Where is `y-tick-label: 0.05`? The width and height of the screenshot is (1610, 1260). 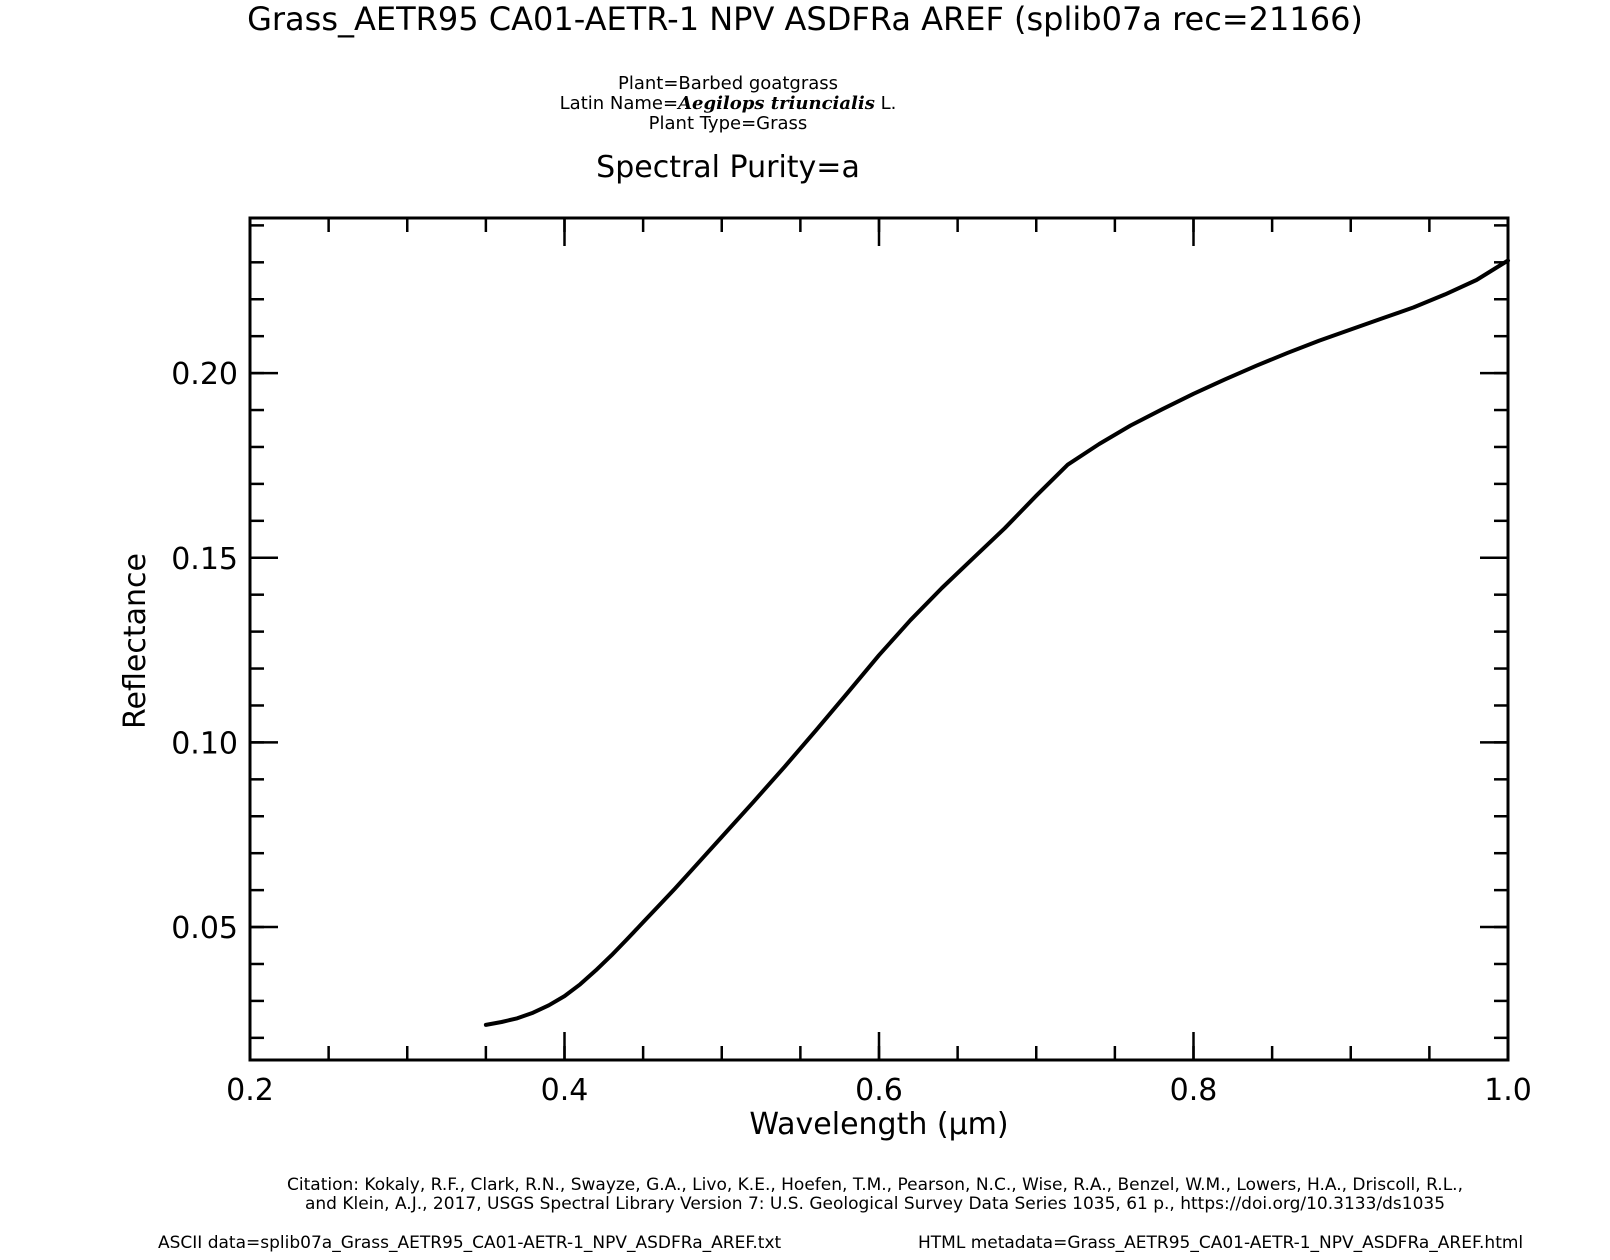
y-tick-label: 0.05 is located at coordinates (204, 928).